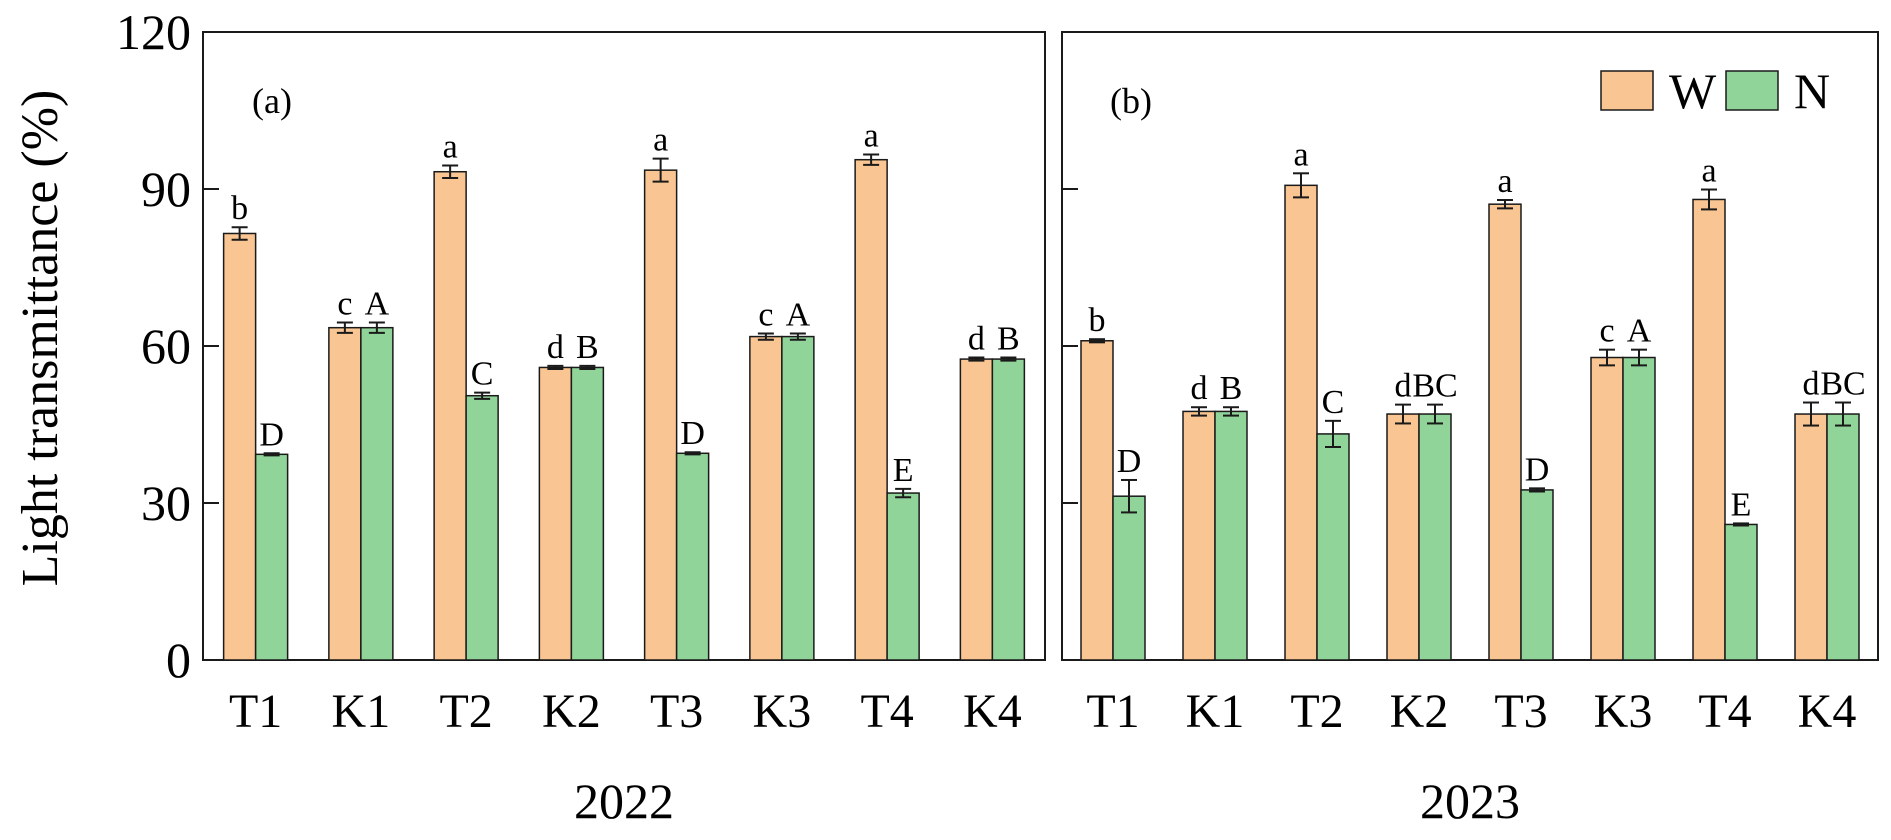 This screenshot has height=840, width=1891. Describe the element at coordinates (1131, 101) in the screenshot. I see `panel-label: (b)` at that location.